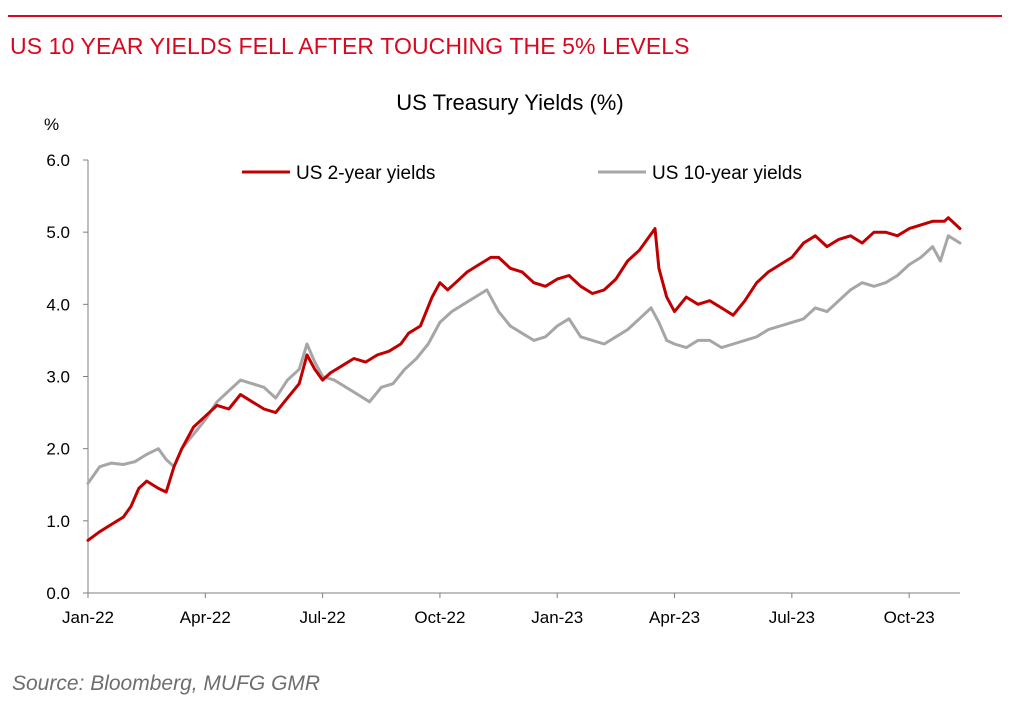  I want to click on source-note: Source: Bloomberg, MUFG GMR, so click(166, 683).